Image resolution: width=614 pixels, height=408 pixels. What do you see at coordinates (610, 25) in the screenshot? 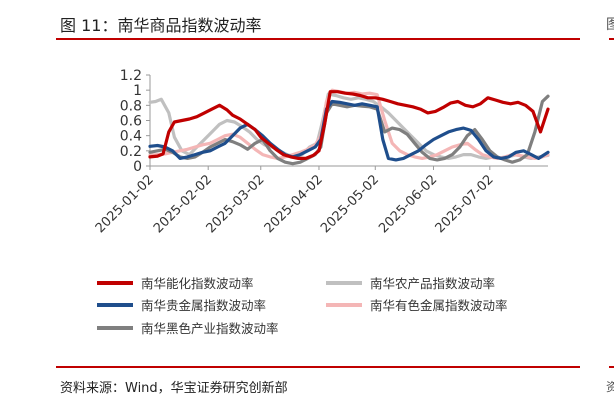
I see `adjacent-figure-title-fragment: 图` at bounding box center [610, 25].